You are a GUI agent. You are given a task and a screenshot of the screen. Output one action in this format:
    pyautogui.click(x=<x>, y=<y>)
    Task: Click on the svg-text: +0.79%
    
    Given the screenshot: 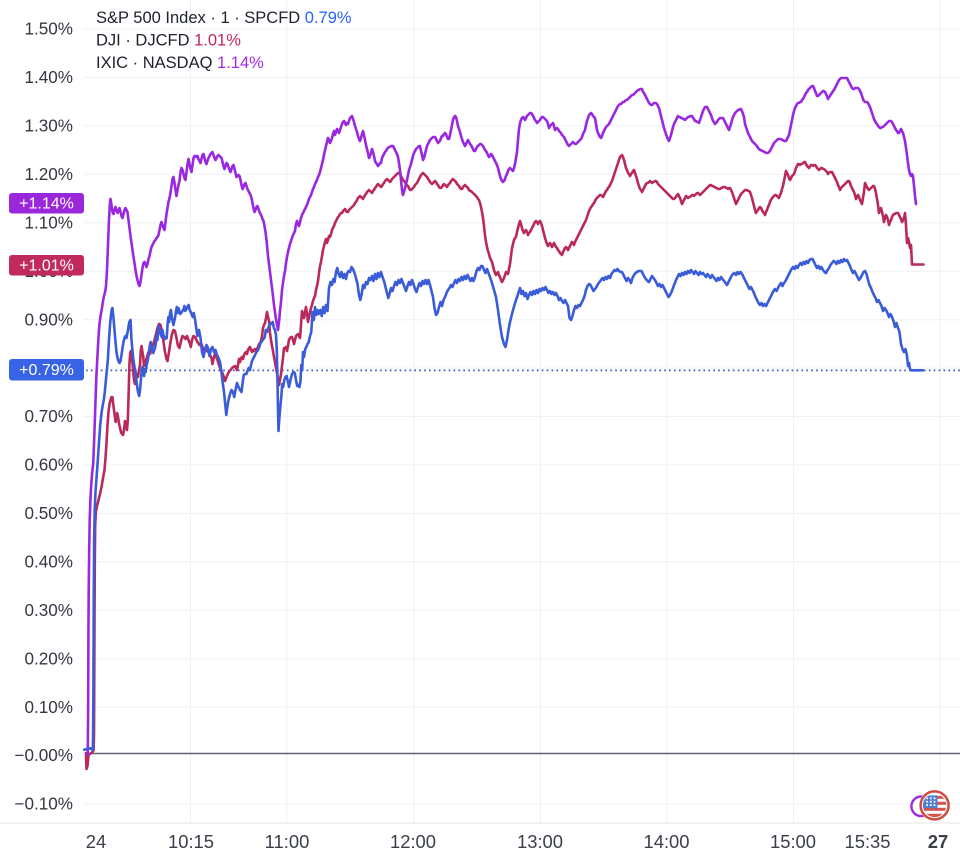 What is the action you would take?
    pyautogui.click(x=46, y=370)
    